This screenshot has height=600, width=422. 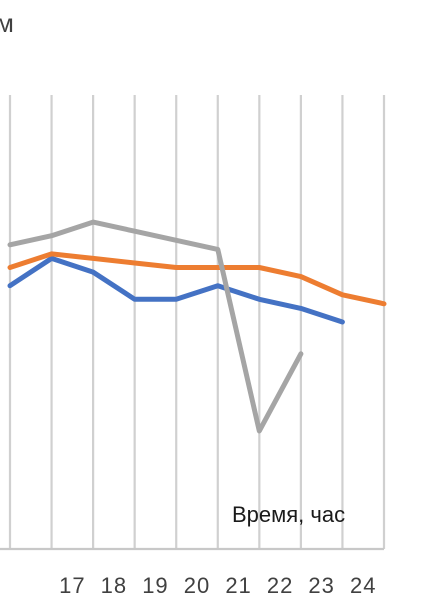 I want to click on x-tick-label: 20, so click(x=197, y=585).